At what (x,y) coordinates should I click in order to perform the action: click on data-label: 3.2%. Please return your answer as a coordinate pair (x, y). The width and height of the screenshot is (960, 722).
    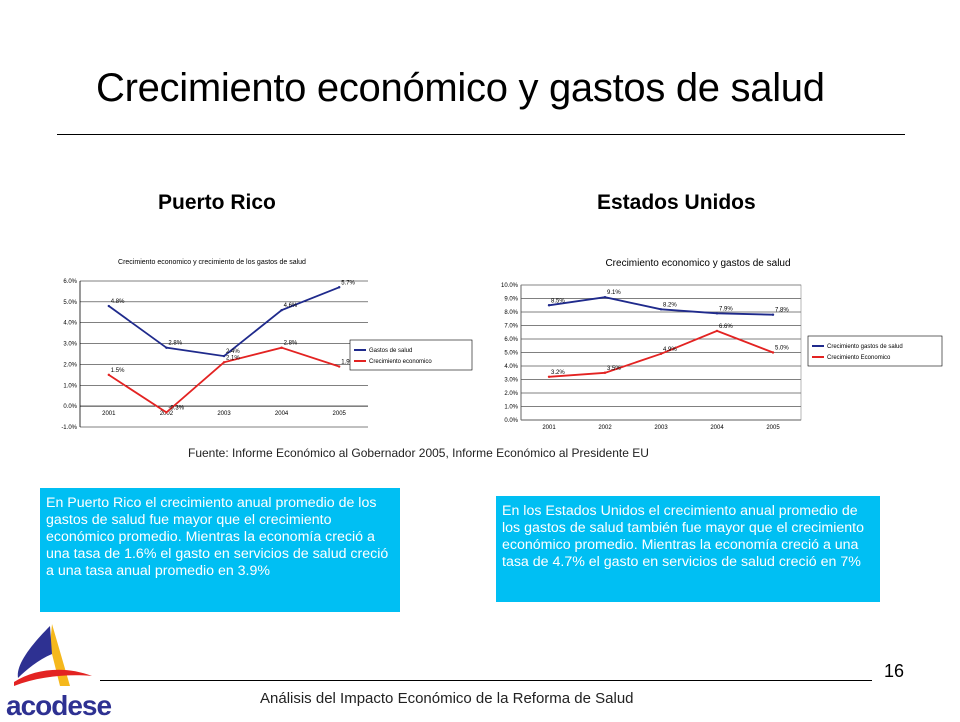
    Looking at the image, I should click on (558, 373).